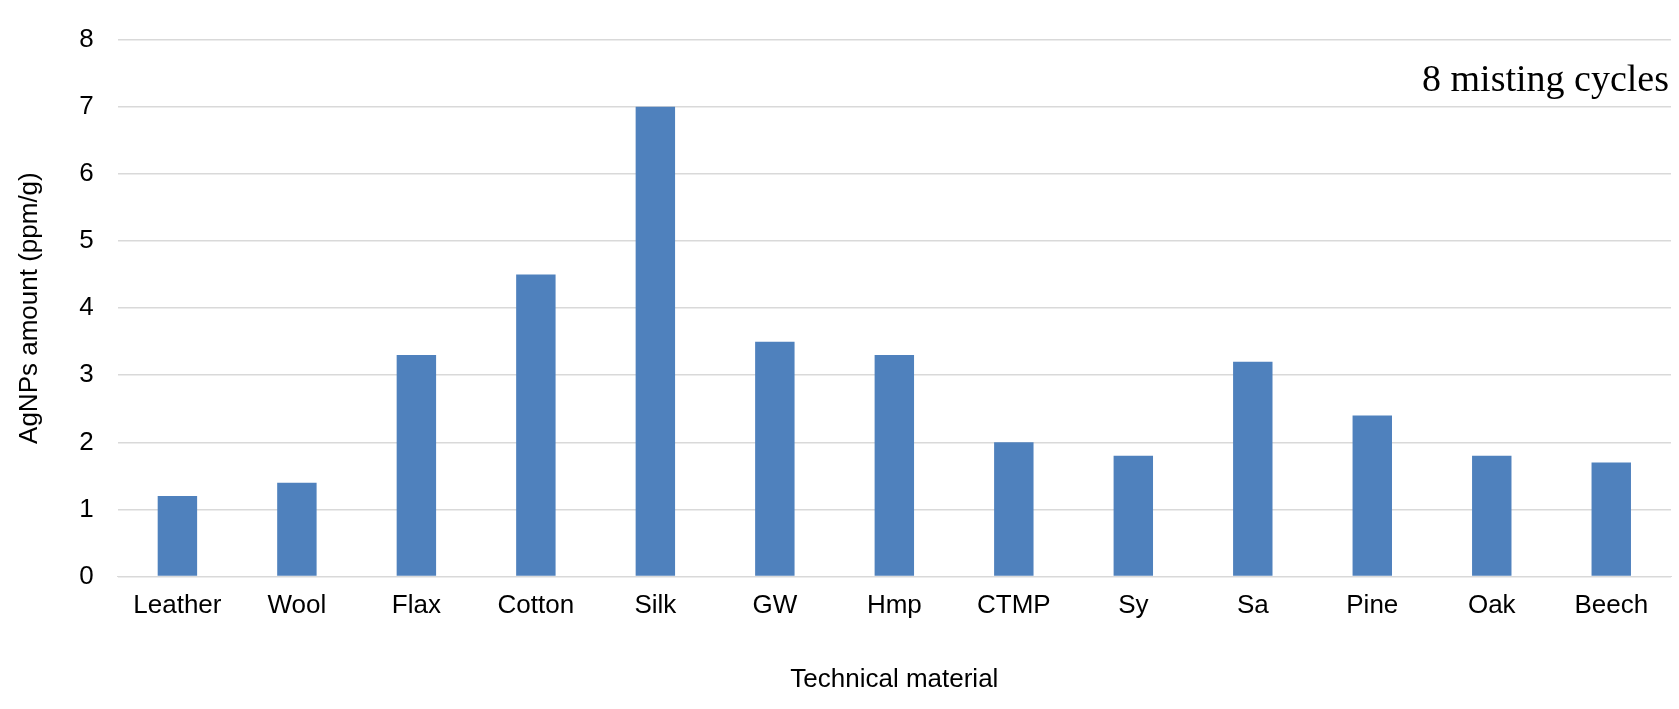 The image size is (1679, 709). Describe the element at coordinates (177, 604) in the screenshot. I see `x-tick-label: Leather` at that location.